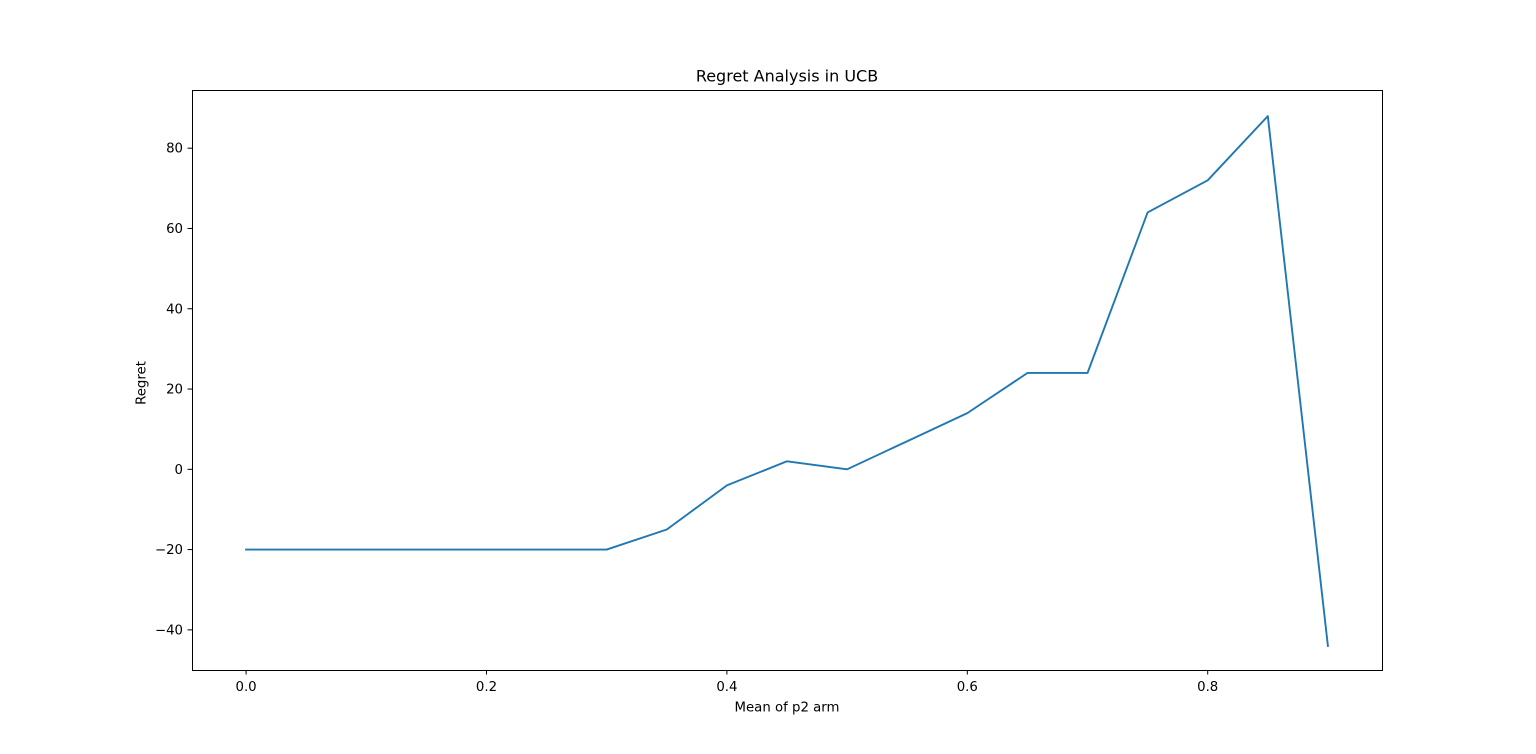 This screenshot has width=1536, height=754. I want to click on x-tick-label: 0.2, so click(486, 687).